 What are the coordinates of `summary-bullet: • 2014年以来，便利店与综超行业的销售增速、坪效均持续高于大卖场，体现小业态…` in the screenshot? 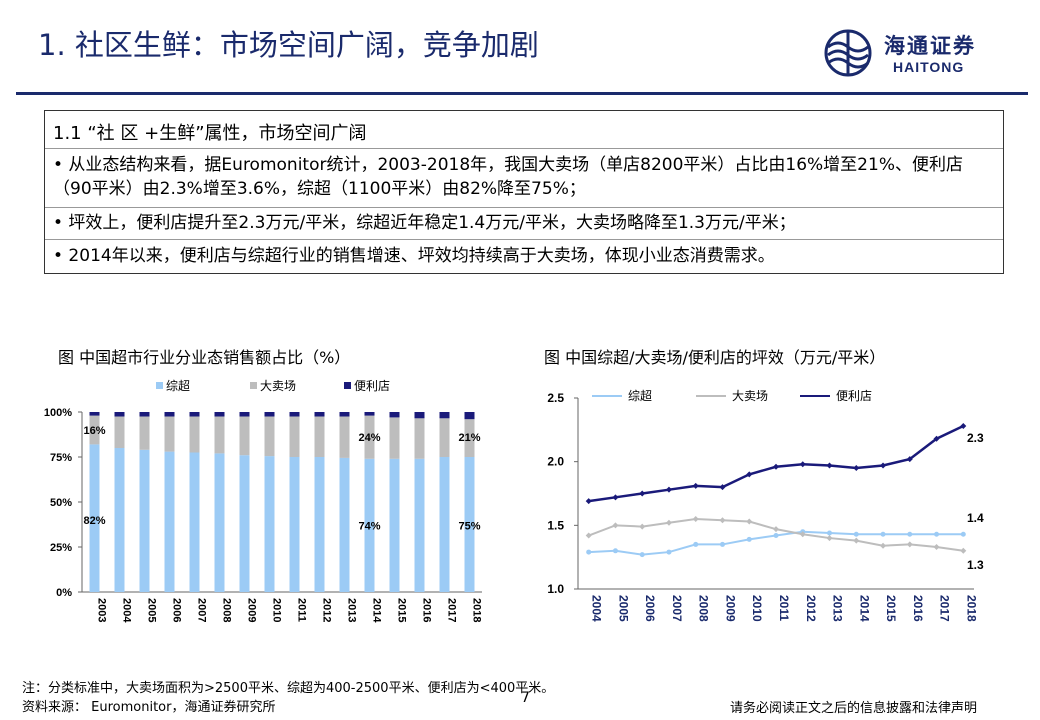 It's located at (414, 256).